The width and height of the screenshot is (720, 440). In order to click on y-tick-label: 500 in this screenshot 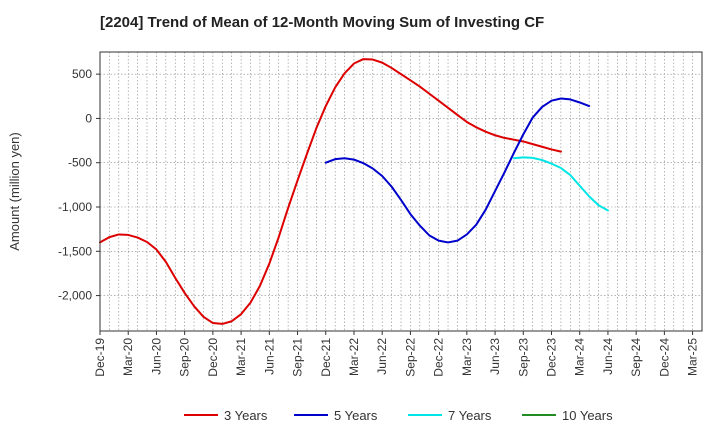, I will do `click(82, 74)`.